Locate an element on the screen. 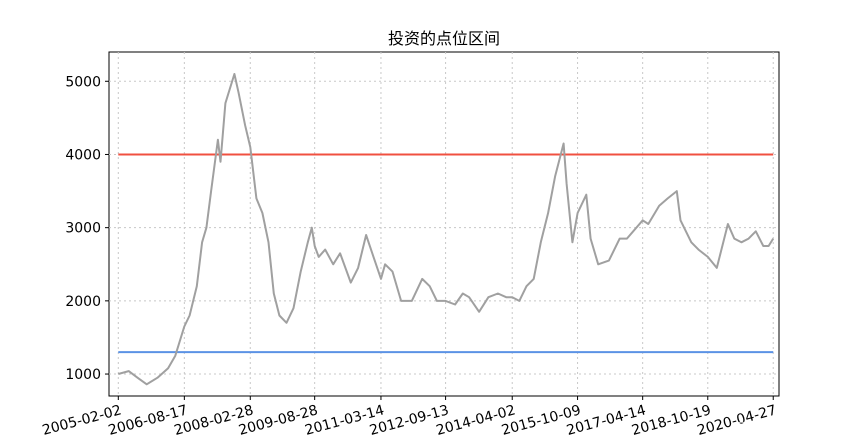 This screenshot has width=864, height=442. y-tick-label: 1000 is located at coordinates (83, 375).